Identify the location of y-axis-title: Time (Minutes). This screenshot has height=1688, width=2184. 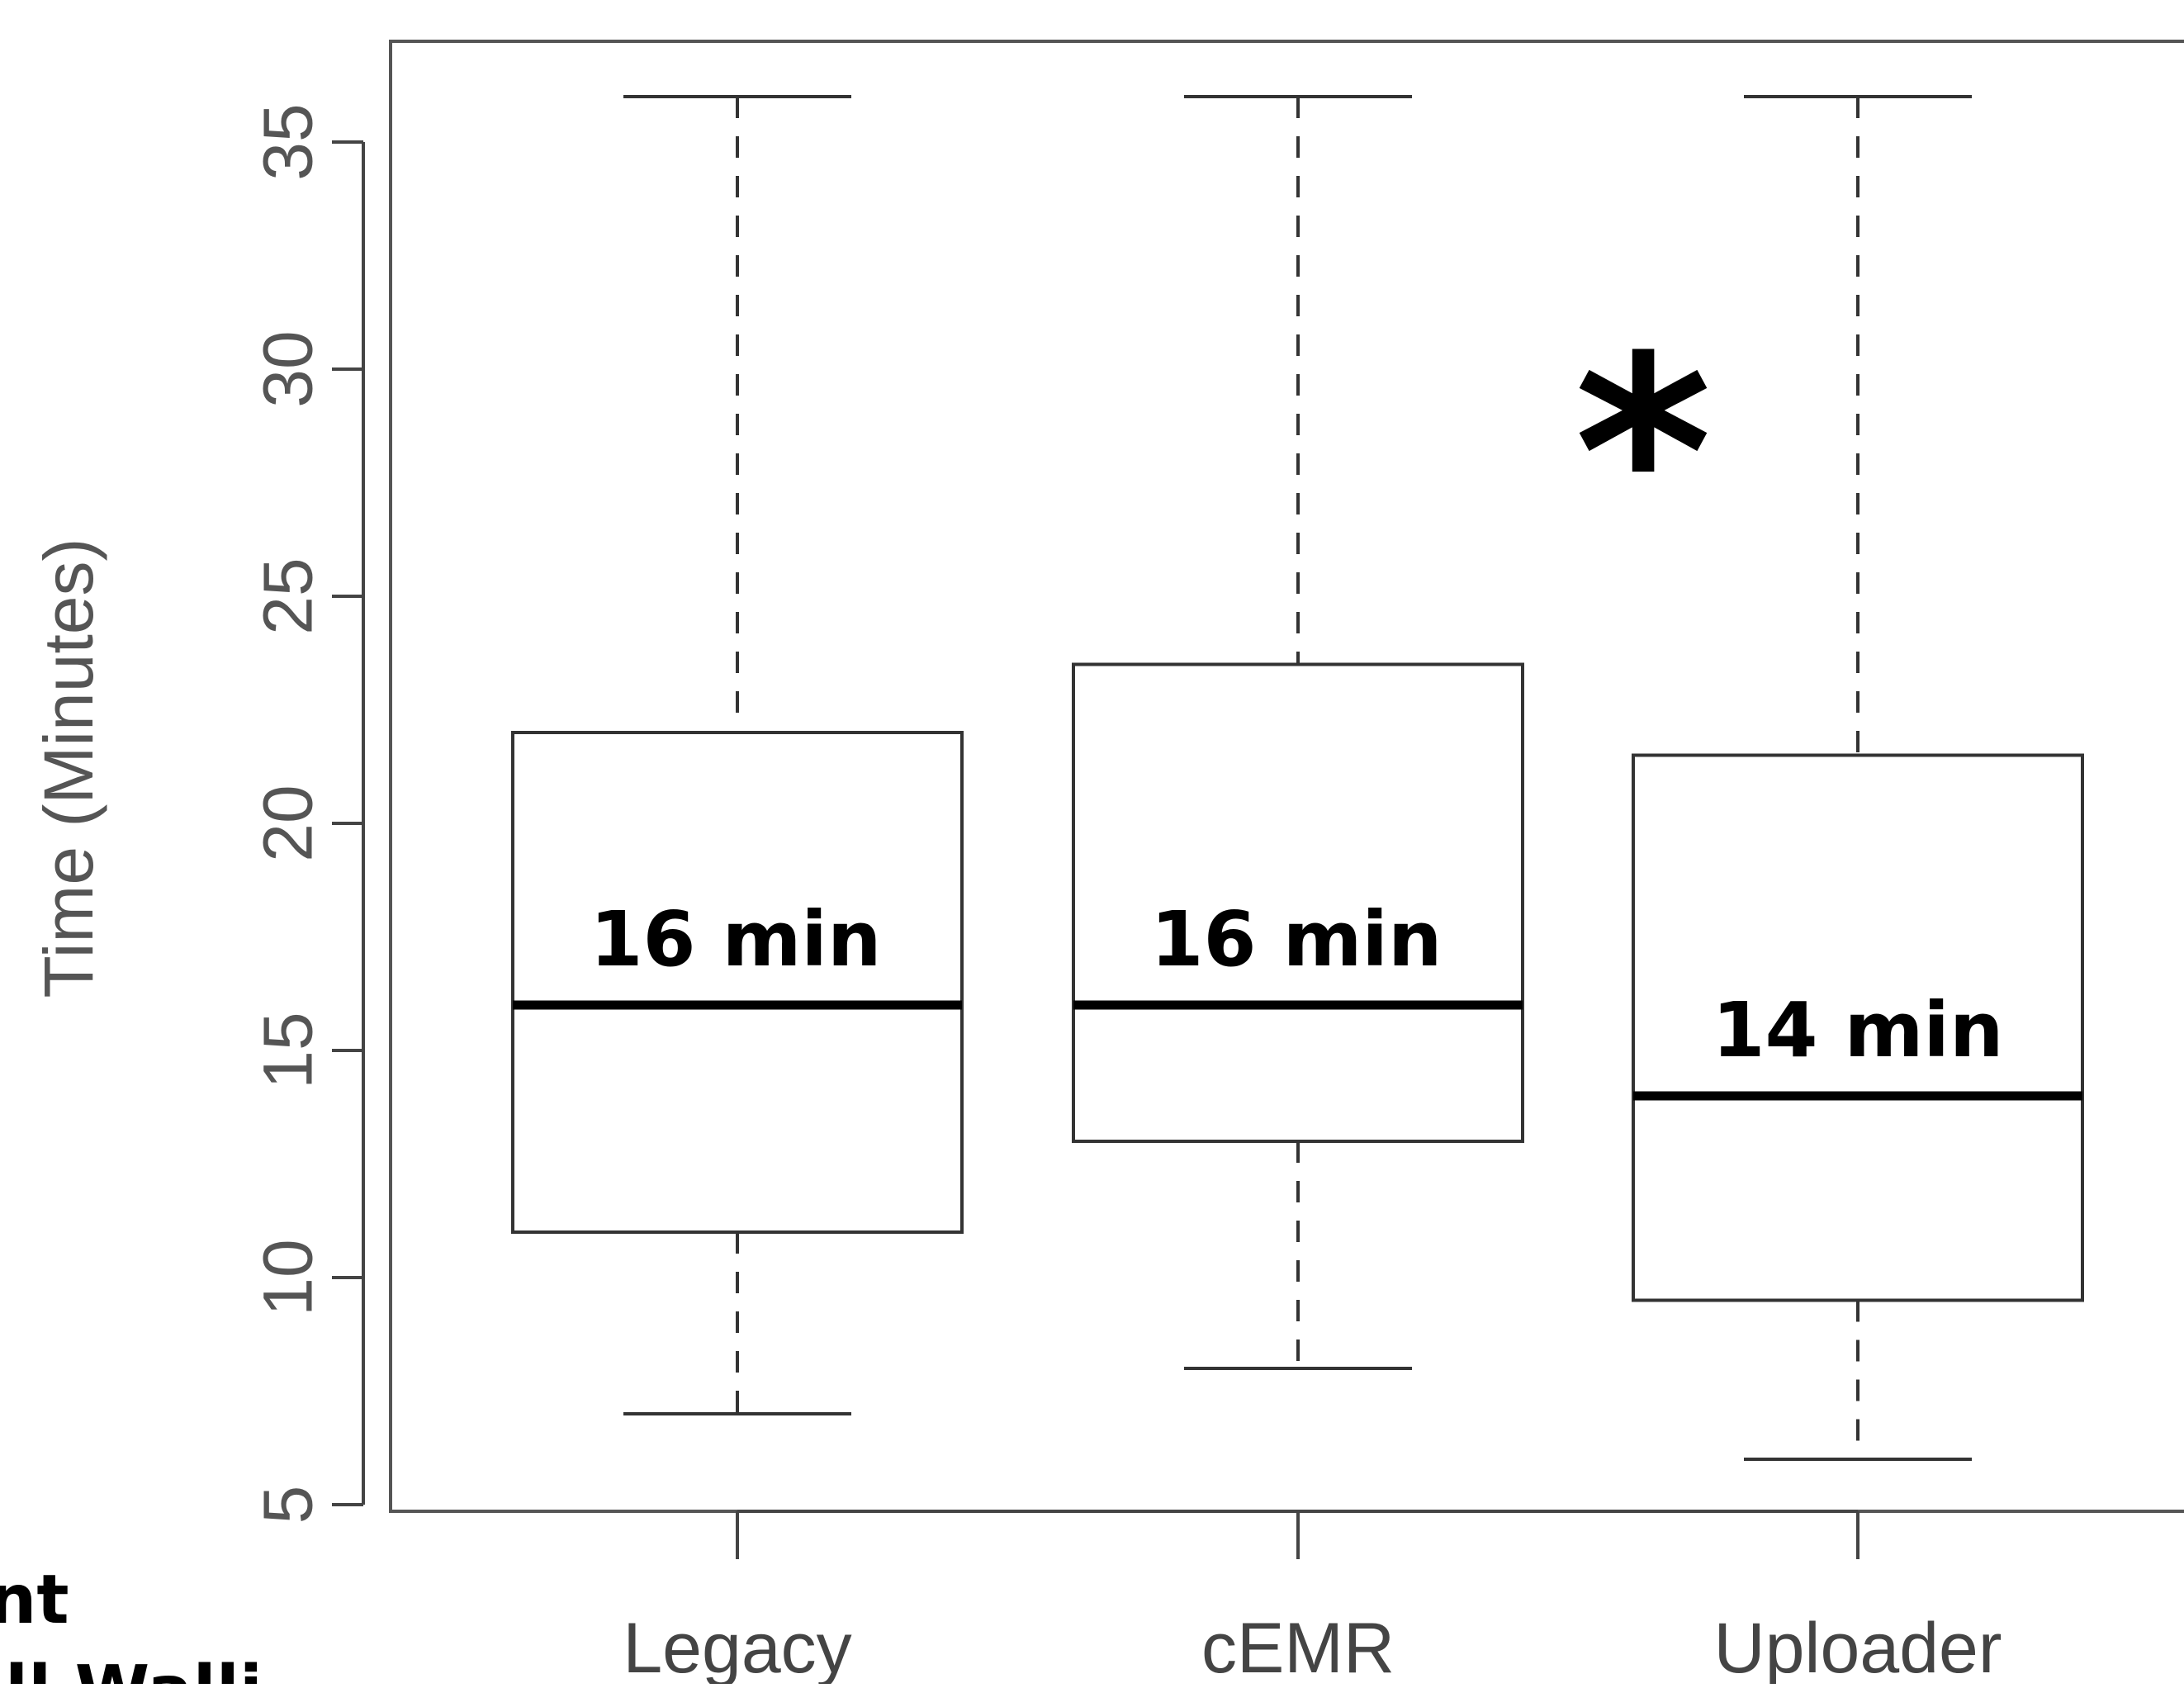
(68, 768).